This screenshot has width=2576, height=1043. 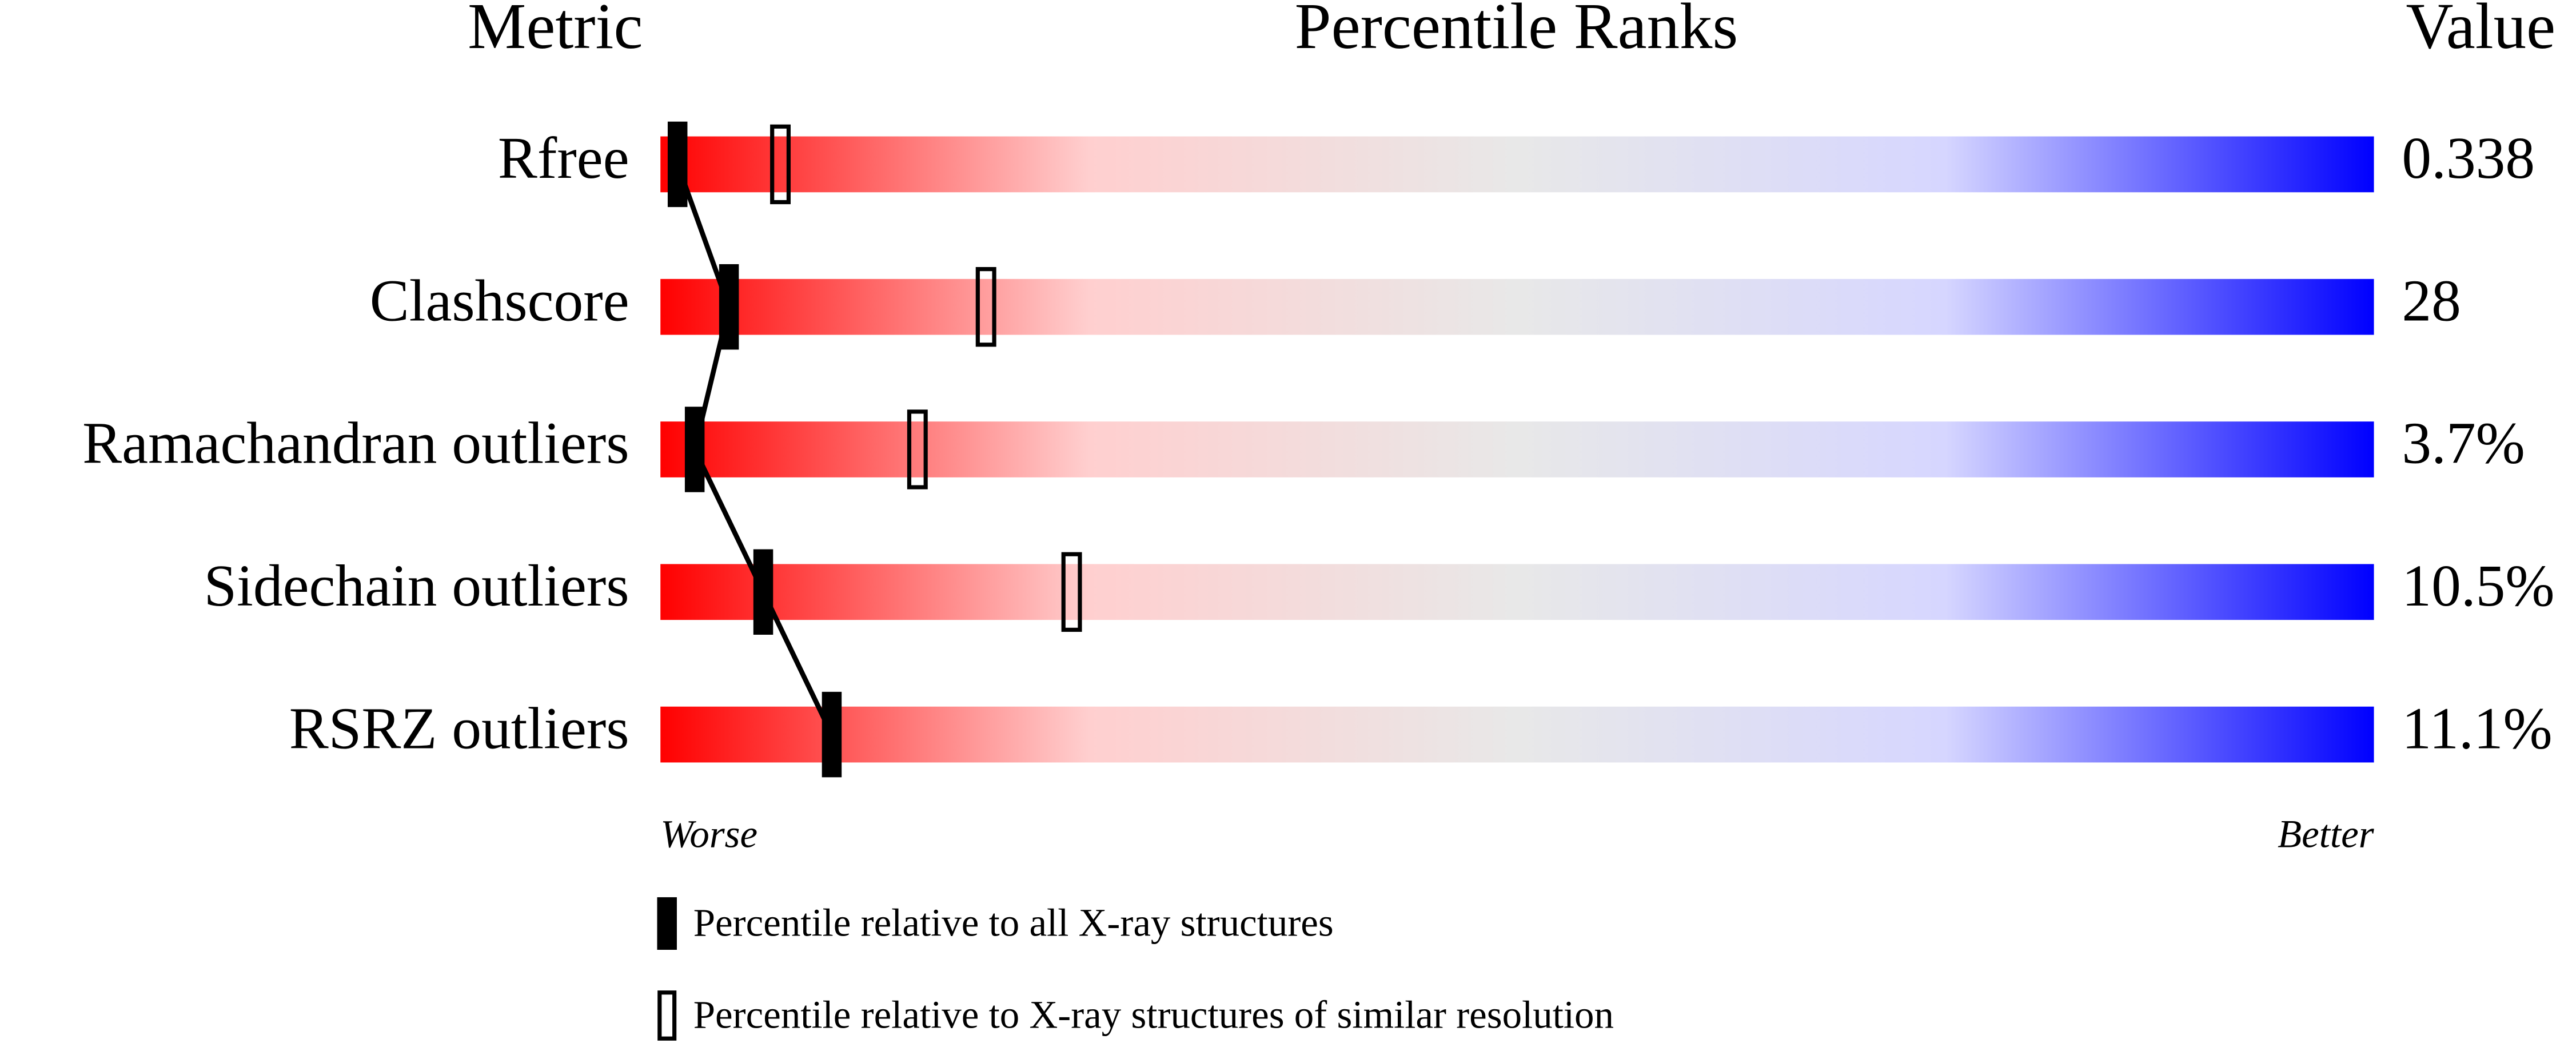 What do you see at coordinates (2463, 444) in the screenshot?
I see `metric-value: 3.7%` at bounding box center [2463, 444].